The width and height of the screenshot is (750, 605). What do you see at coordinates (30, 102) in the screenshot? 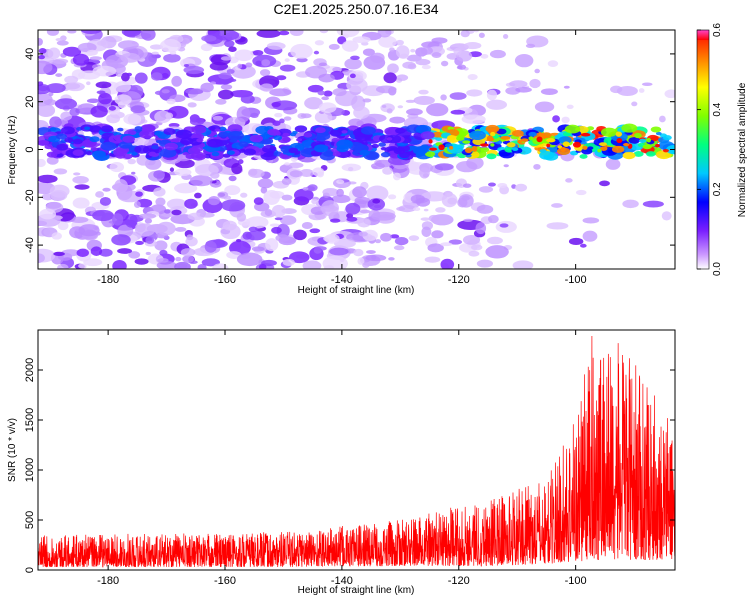
I see `spectrogram-y-tick-label: 20` at bounding box center [30, 102].